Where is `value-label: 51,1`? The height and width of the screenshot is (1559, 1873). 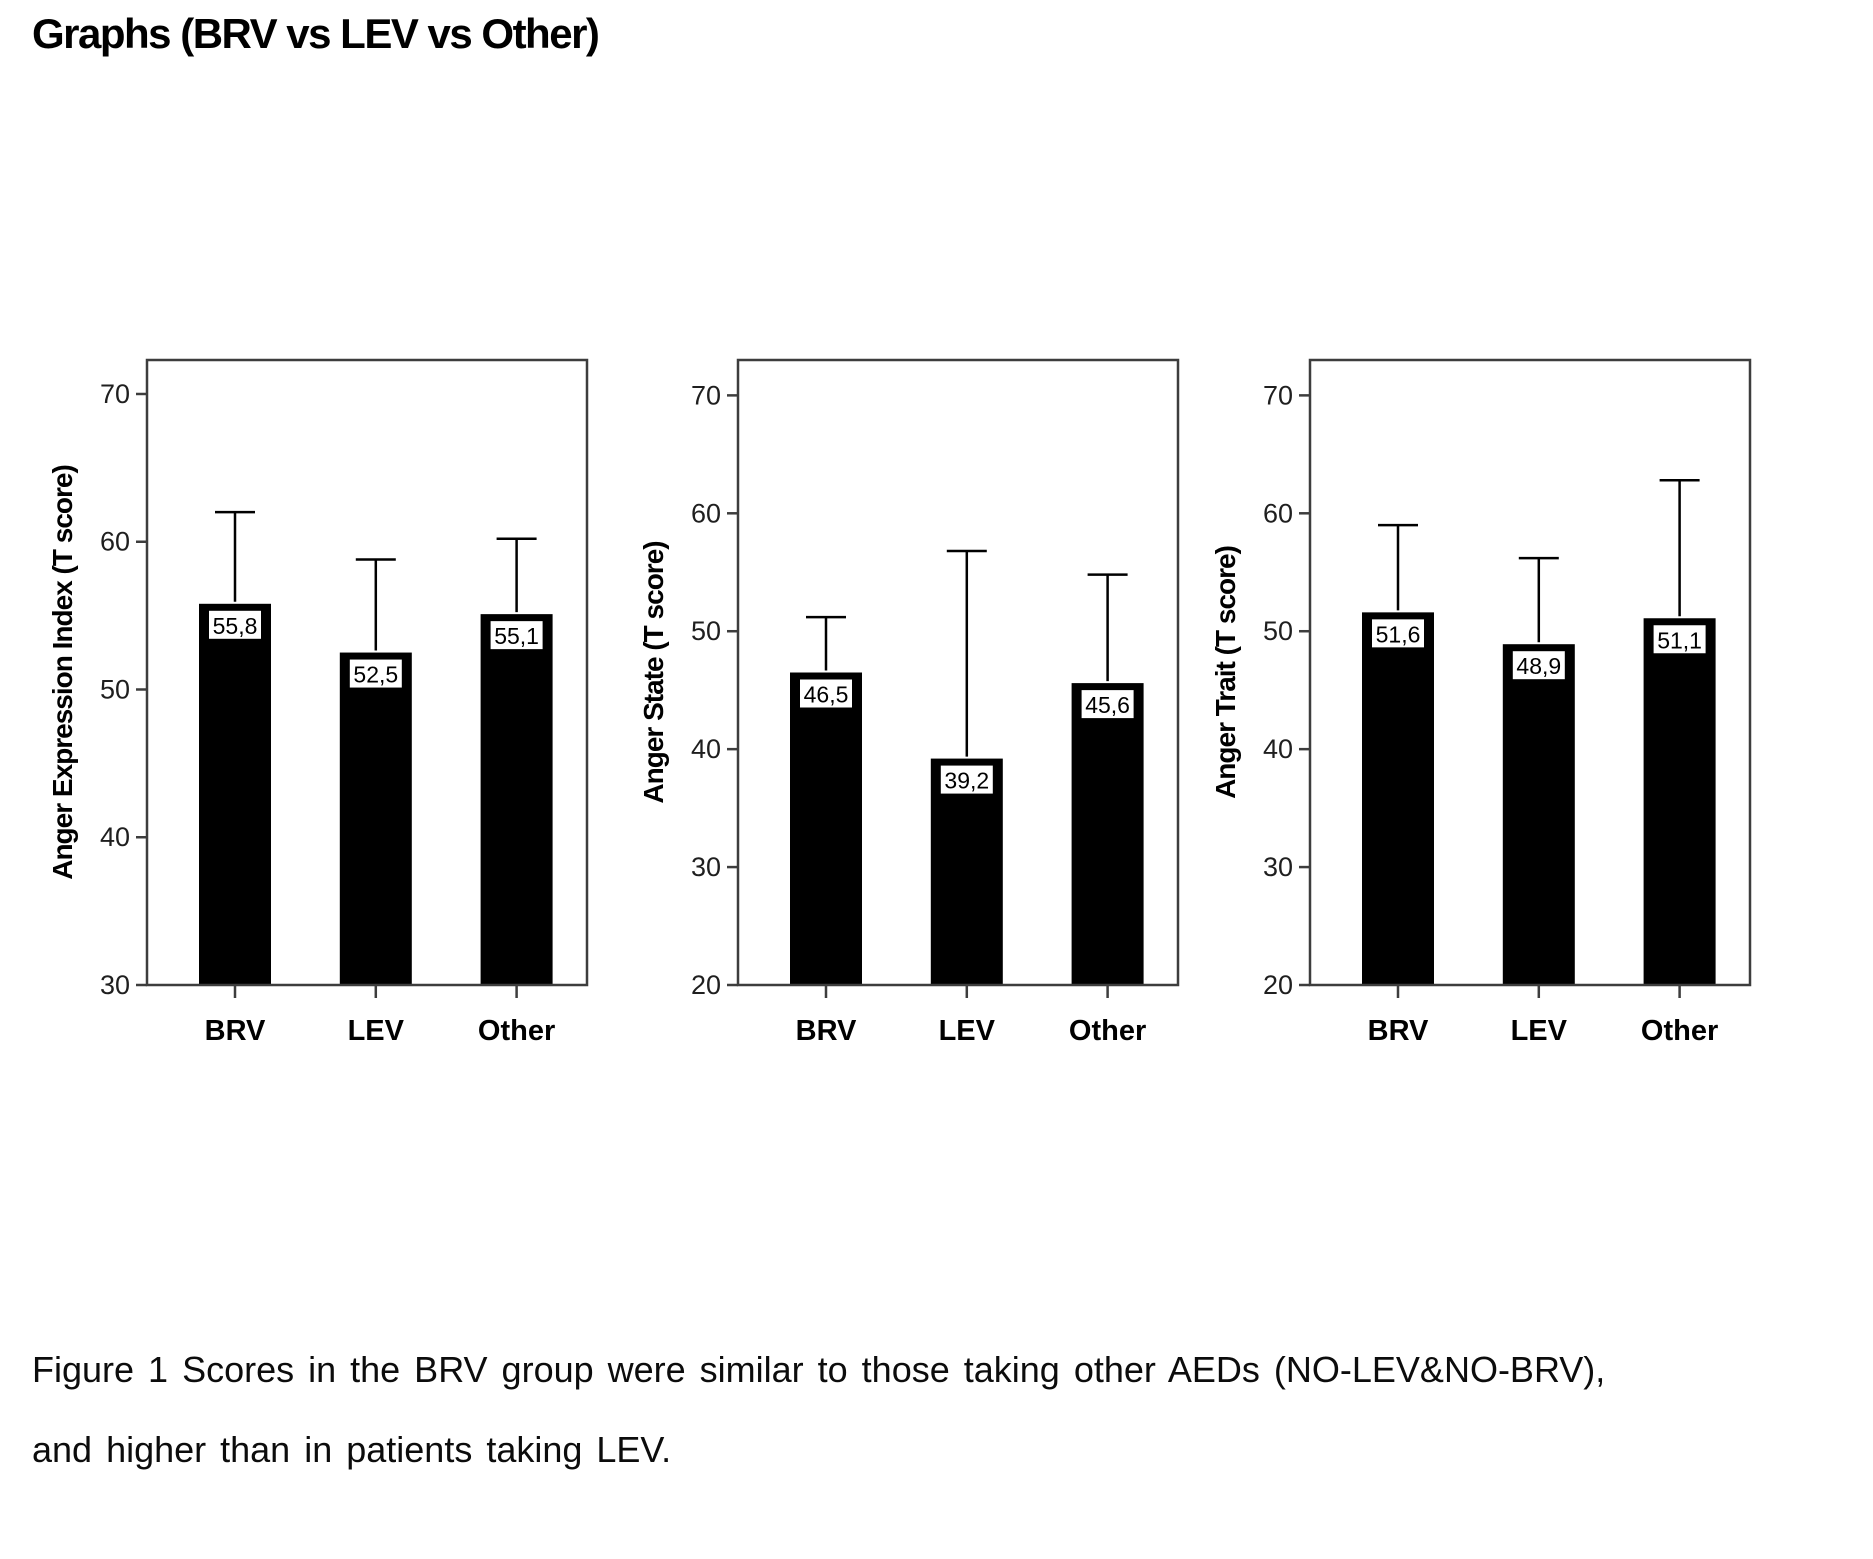 value-label: 51,1 is located at coordinates (1679, 640).